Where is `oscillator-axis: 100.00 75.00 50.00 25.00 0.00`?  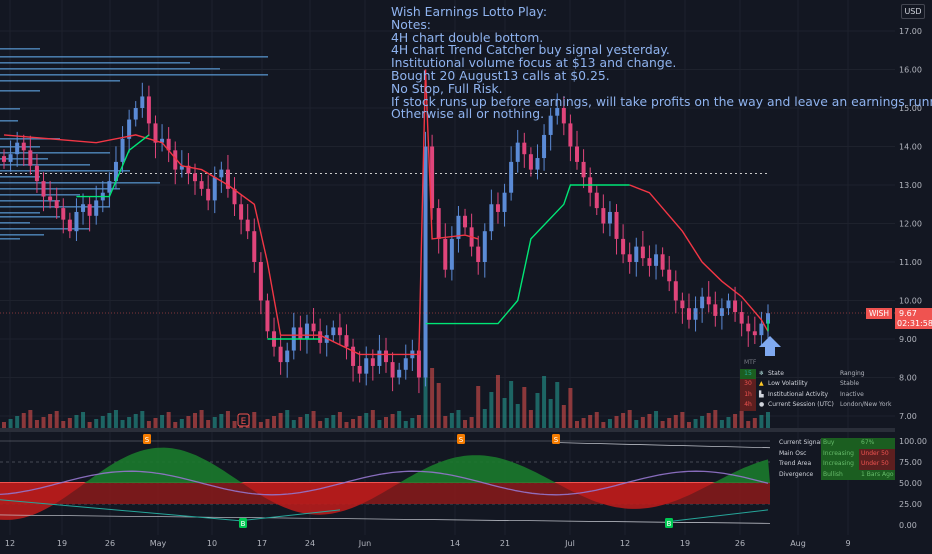
oscillator-axis: 100.00 75.00 50.00 25.00 0.00 is located at coordinates (913, 483).